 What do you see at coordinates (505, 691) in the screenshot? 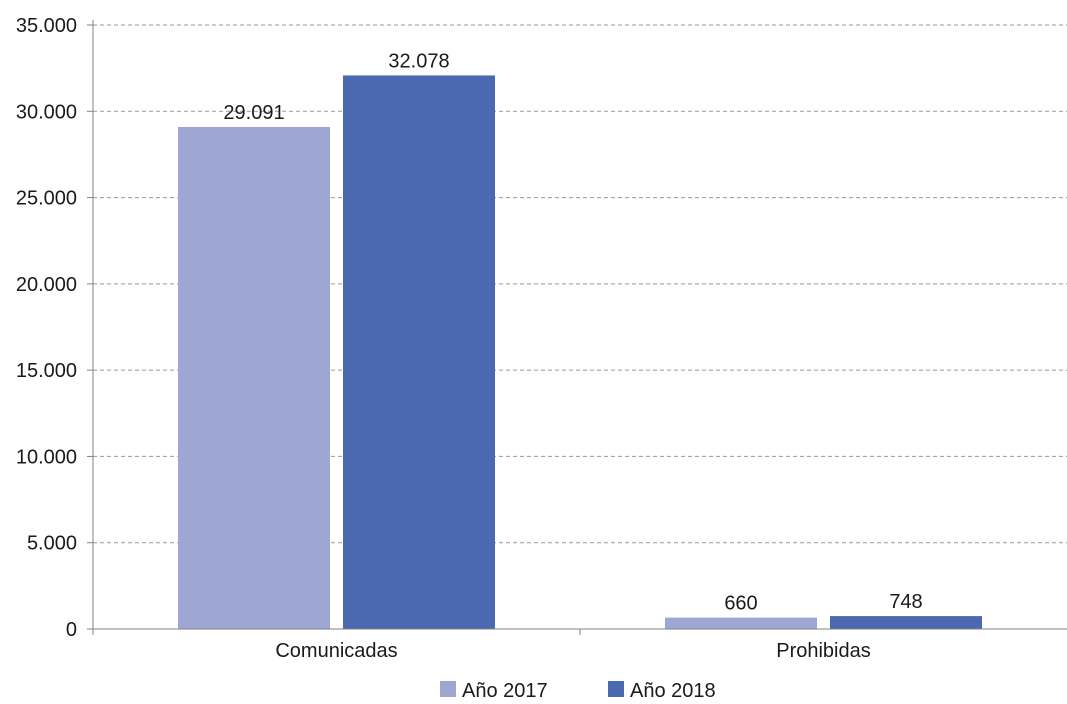
I see `legend-label: Año 2017` at bounding box center [505, 691].